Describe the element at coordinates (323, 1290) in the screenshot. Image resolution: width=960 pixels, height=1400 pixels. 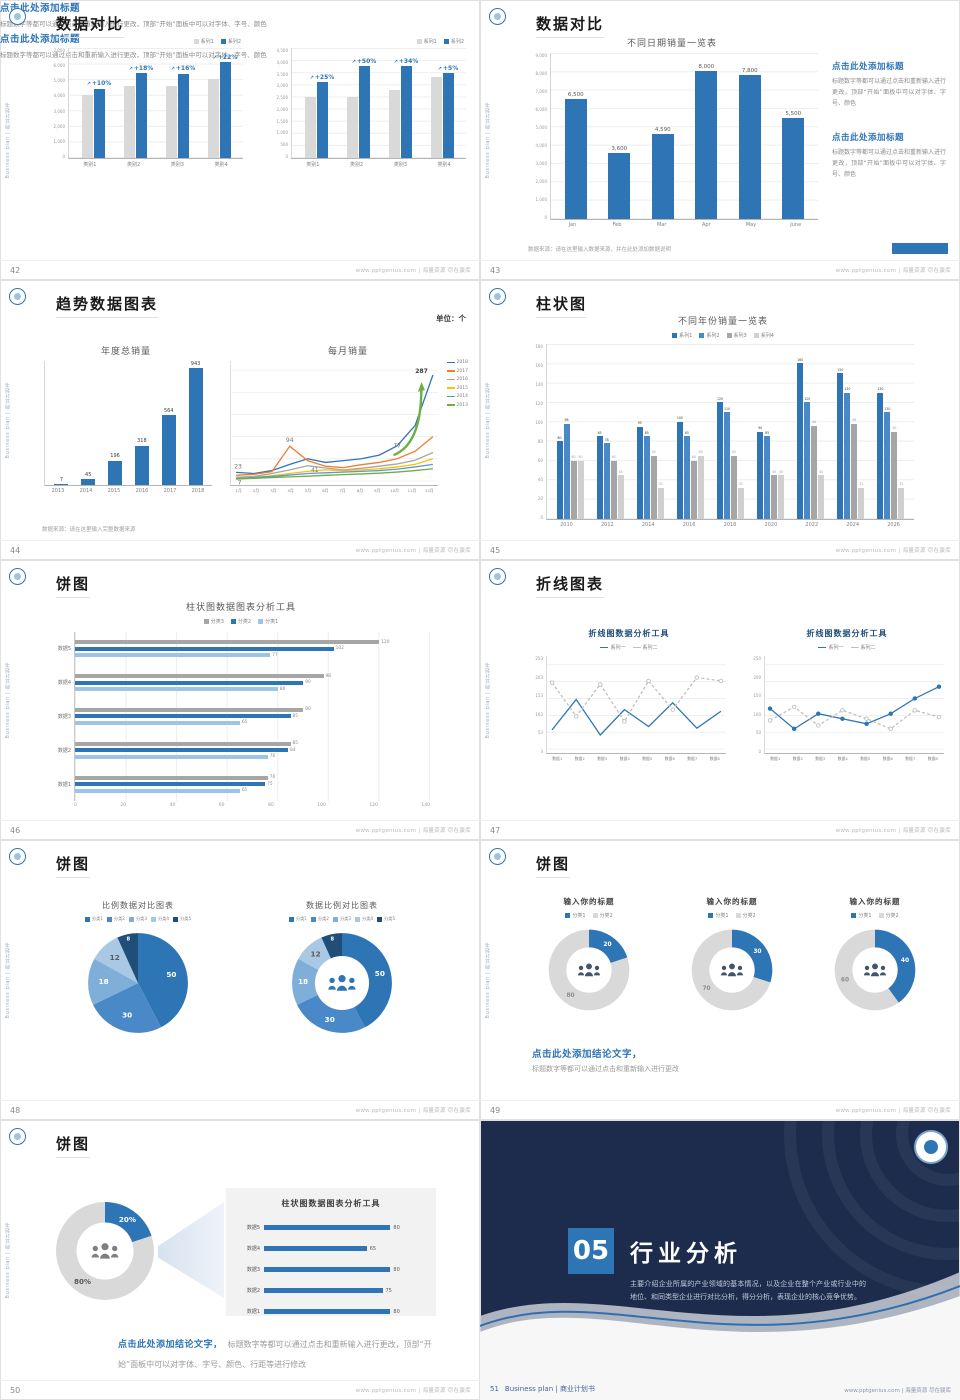
I see `row-bar` at that location.